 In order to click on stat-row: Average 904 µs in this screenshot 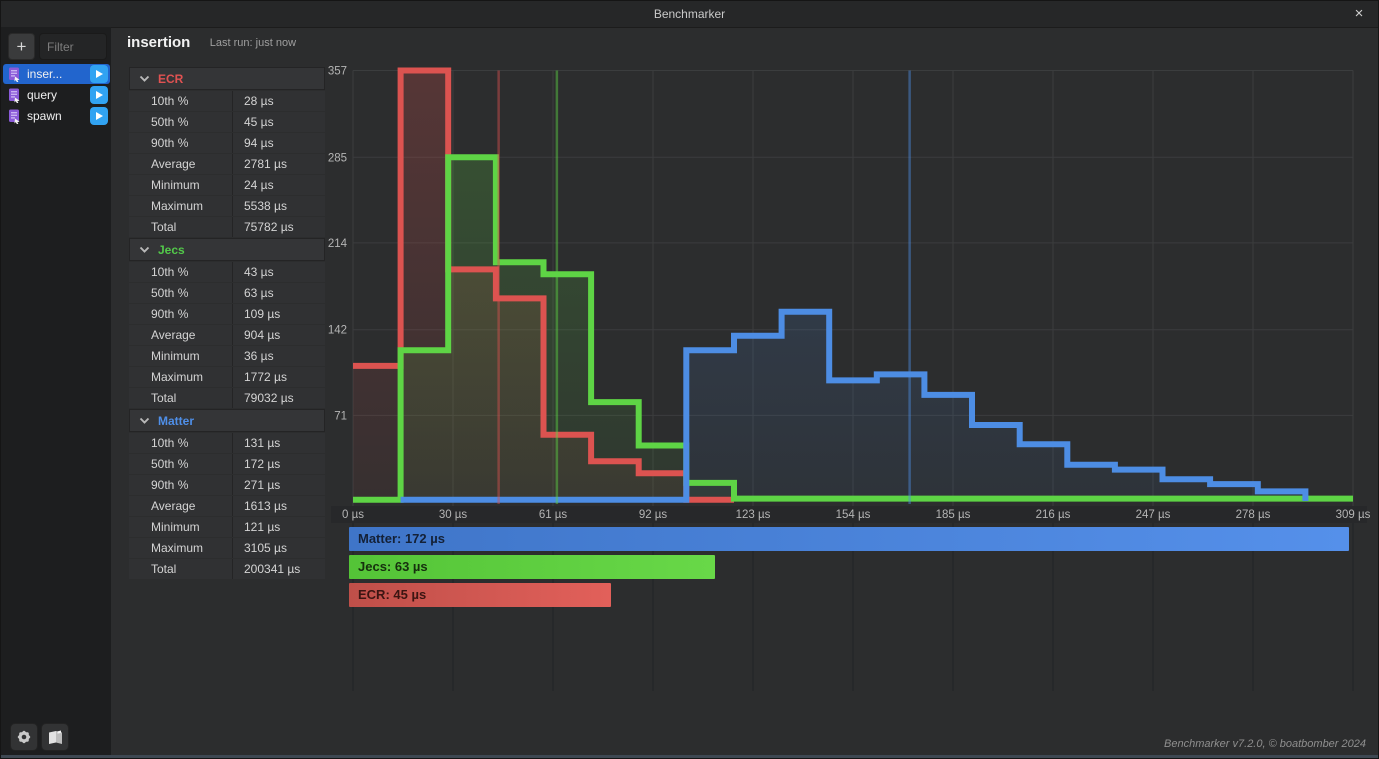, I will do `click(227, 335)`.